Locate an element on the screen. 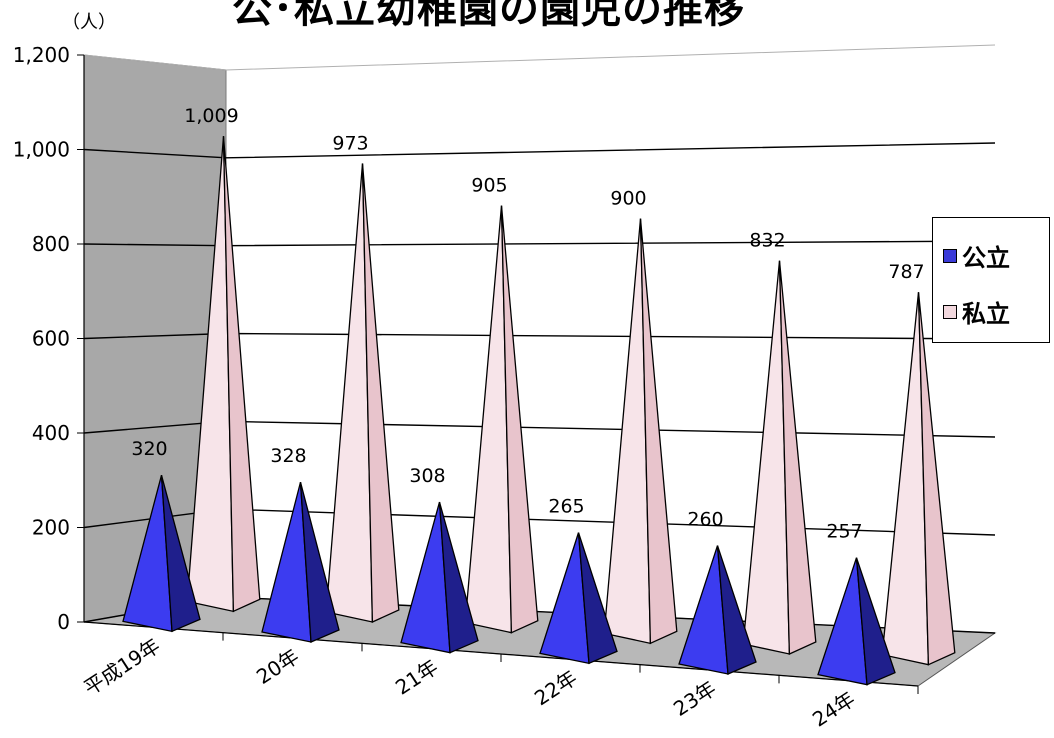 Image resolution: width=1054 pixels, height=738 pixels. legend-item-private: 私立 is located at coordinates (976, 311).